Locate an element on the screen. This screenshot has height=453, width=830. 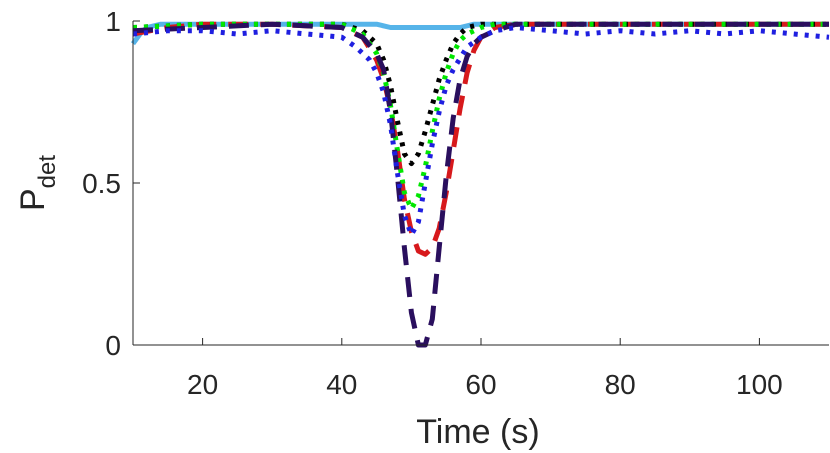
y-axis-label-main: P is located at coordinates (33, 199).